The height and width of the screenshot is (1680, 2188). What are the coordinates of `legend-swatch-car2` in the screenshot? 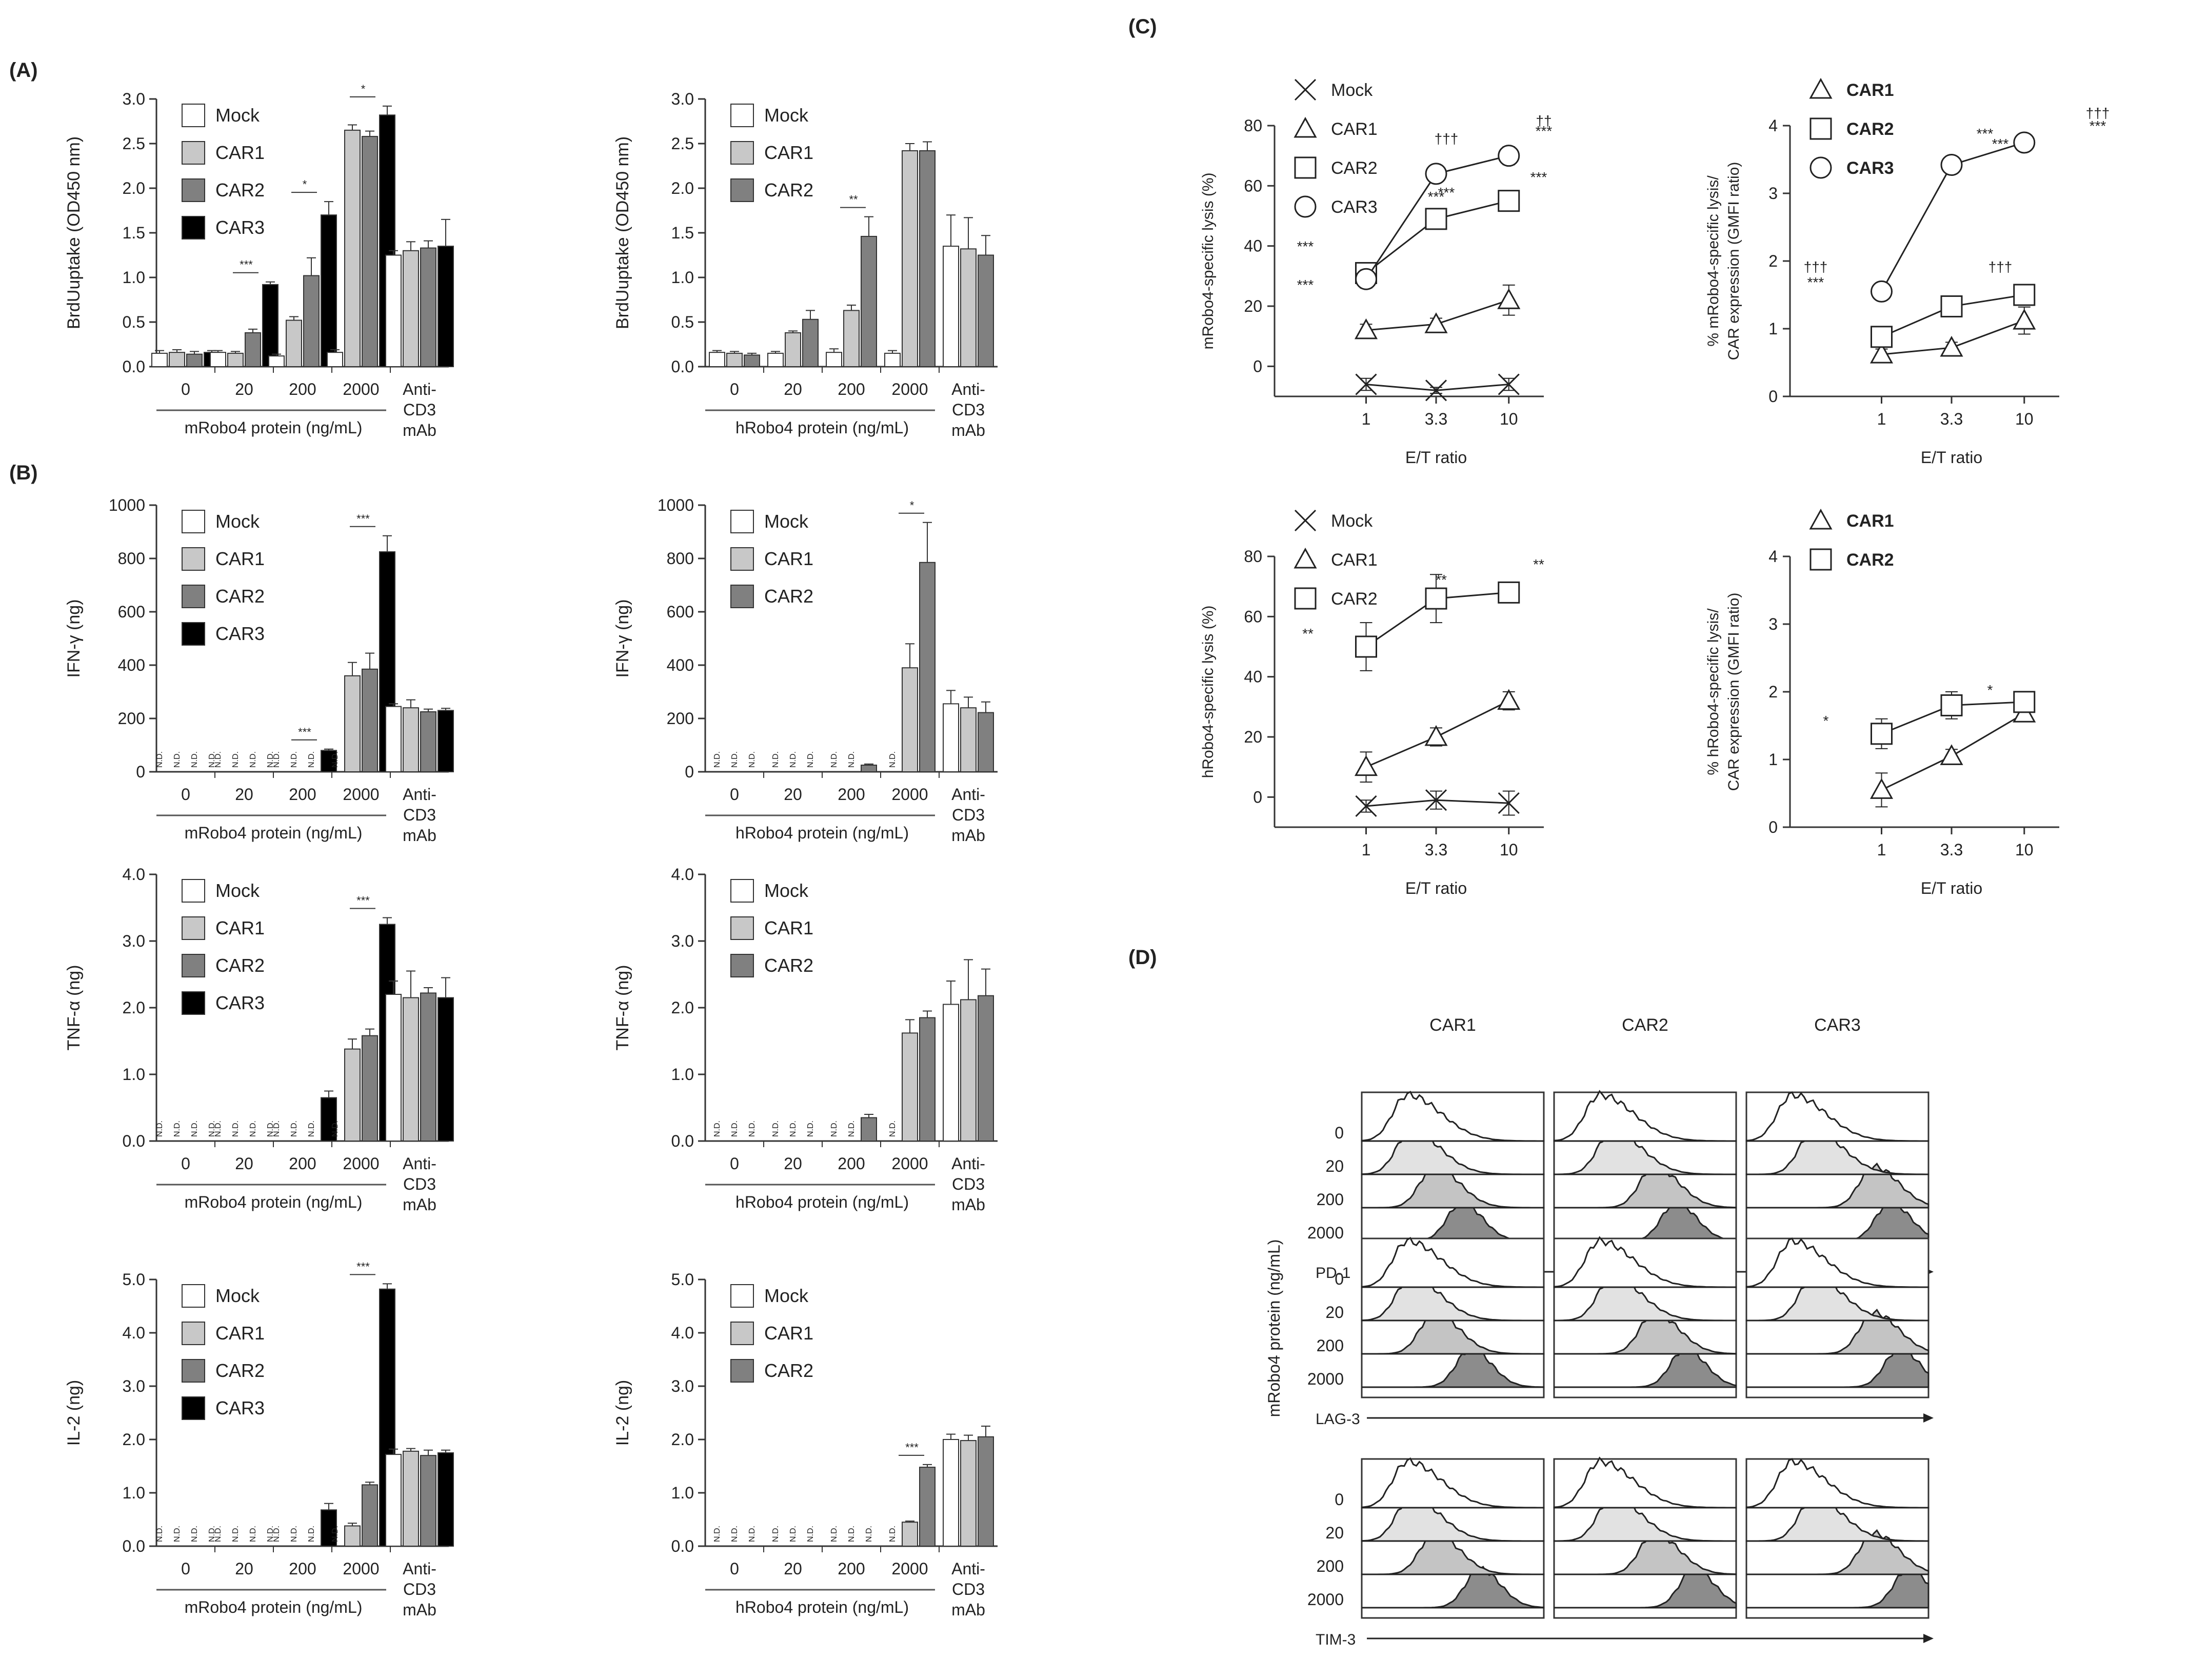 It's located at (742, 1371).